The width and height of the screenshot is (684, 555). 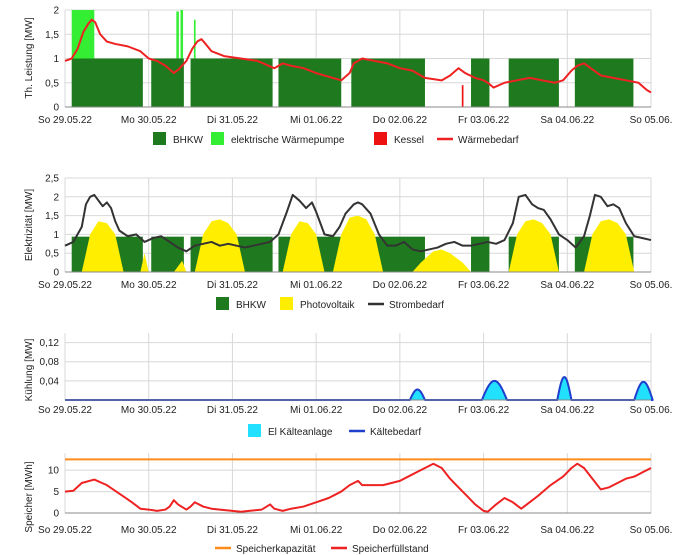 What do you see at coordinates (29, 496) in the screenshot?
I see `y-axis-label: Speicher [MWh]` at bounding box center [29, 496].